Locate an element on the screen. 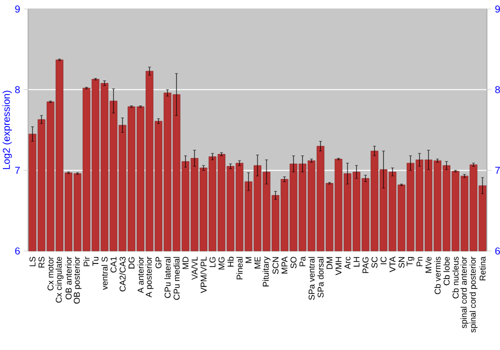  y-tick-label: 6 is located at coordinates (17, 251).